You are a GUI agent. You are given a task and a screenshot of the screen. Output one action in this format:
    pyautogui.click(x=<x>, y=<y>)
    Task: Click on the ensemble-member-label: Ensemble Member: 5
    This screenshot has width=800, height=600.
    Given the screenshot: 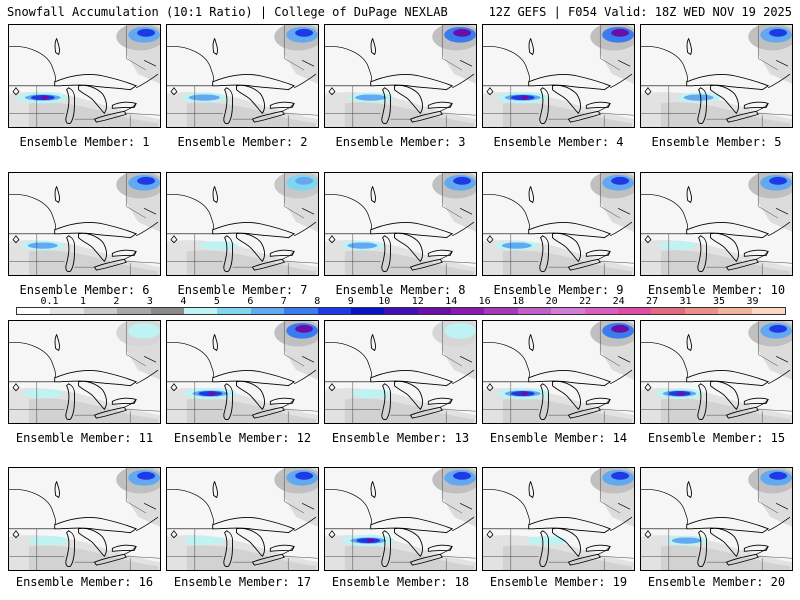 What is the action you would take?
    pyautogui.click(x=716, y=142)
    